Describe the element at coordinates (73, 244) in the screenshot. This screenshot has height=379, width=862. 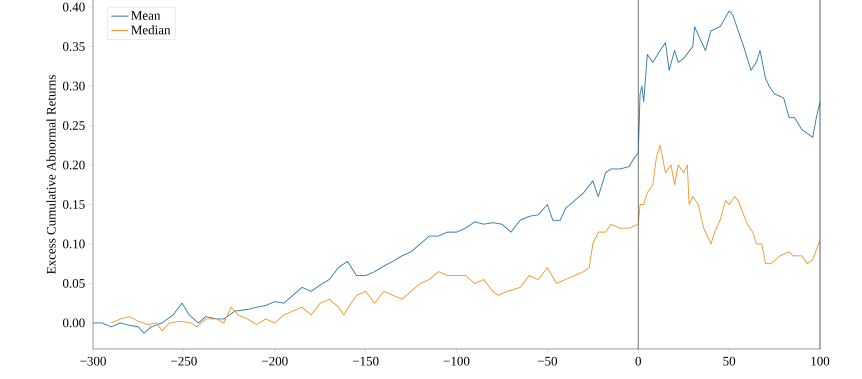
I see `y-tick-label: 0.10` at that location.